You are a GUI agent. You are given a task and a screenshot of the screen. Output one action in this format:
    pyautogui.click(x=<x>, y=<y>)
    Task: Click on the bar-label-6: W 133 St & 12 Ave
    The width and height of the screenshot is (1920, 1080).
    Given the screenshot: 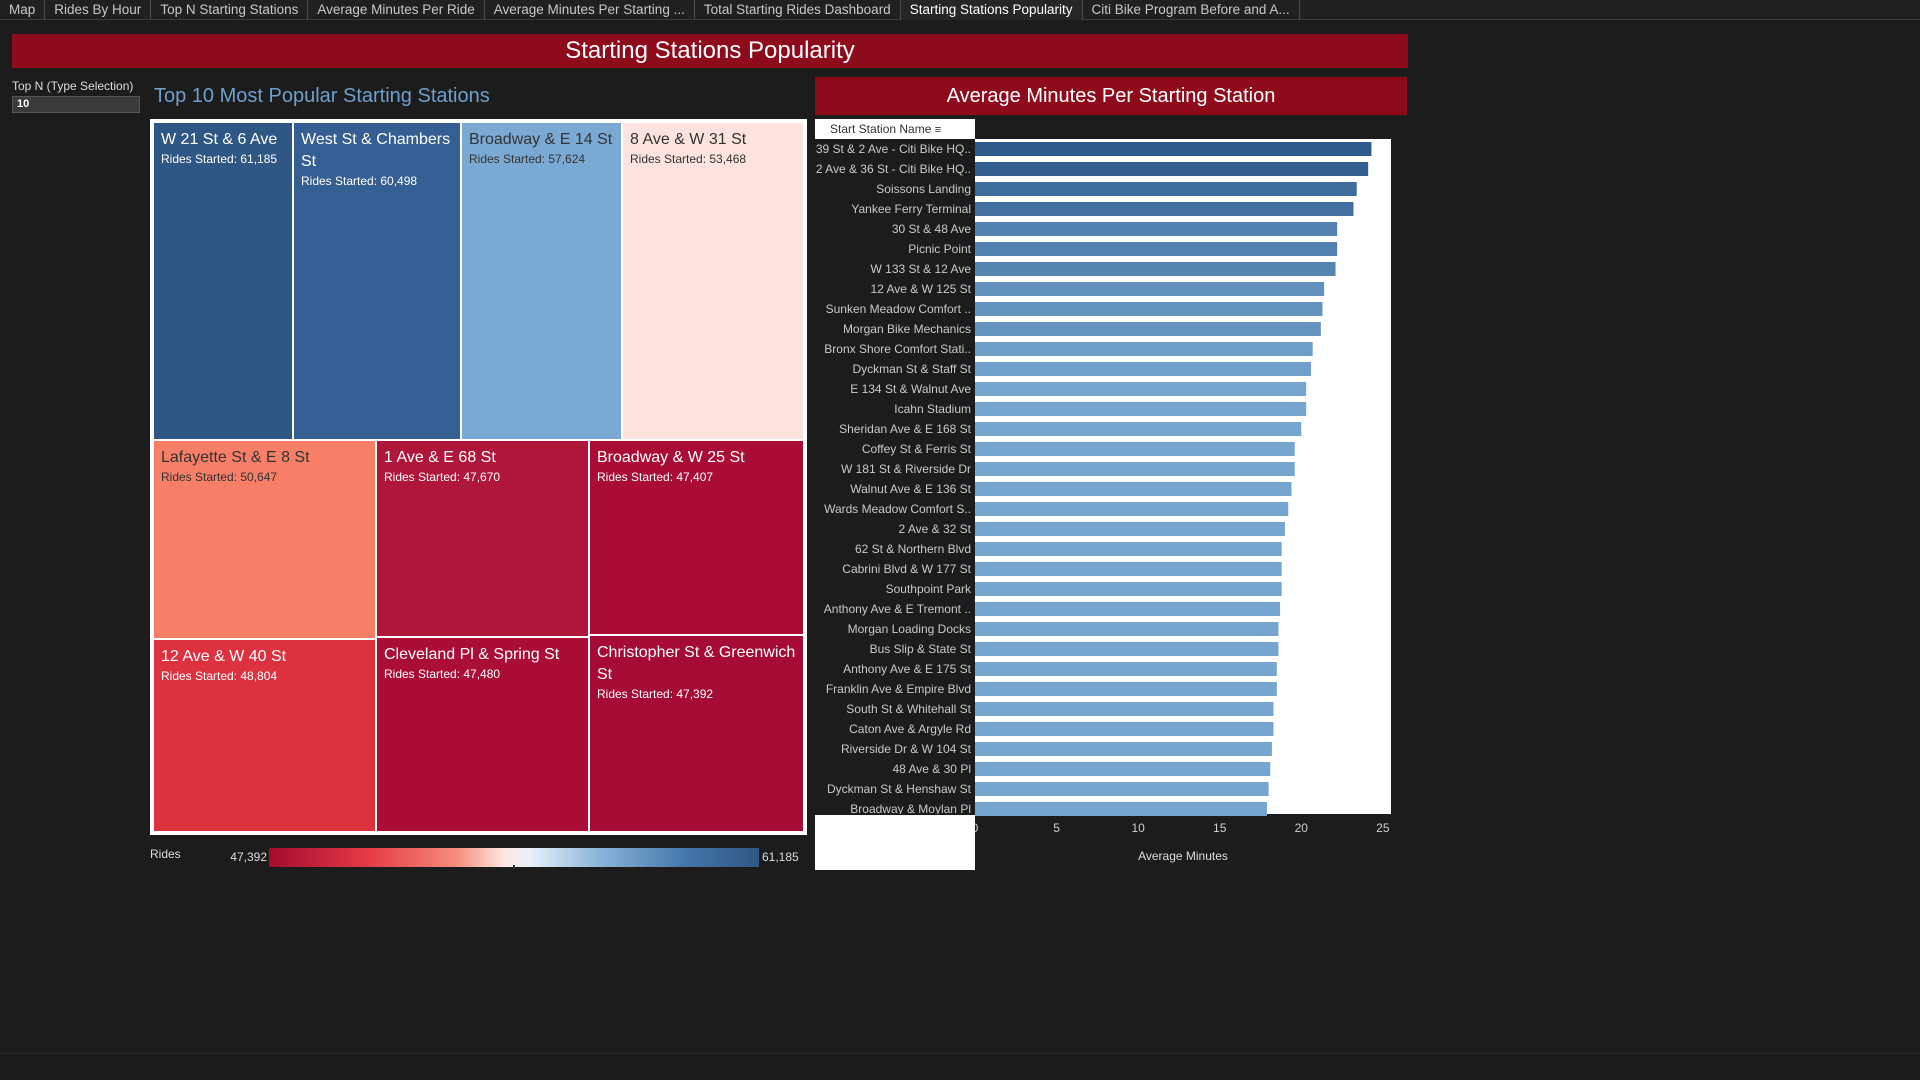 What is the action you would take?
    pyautogui.click(x=920, y=269)
    